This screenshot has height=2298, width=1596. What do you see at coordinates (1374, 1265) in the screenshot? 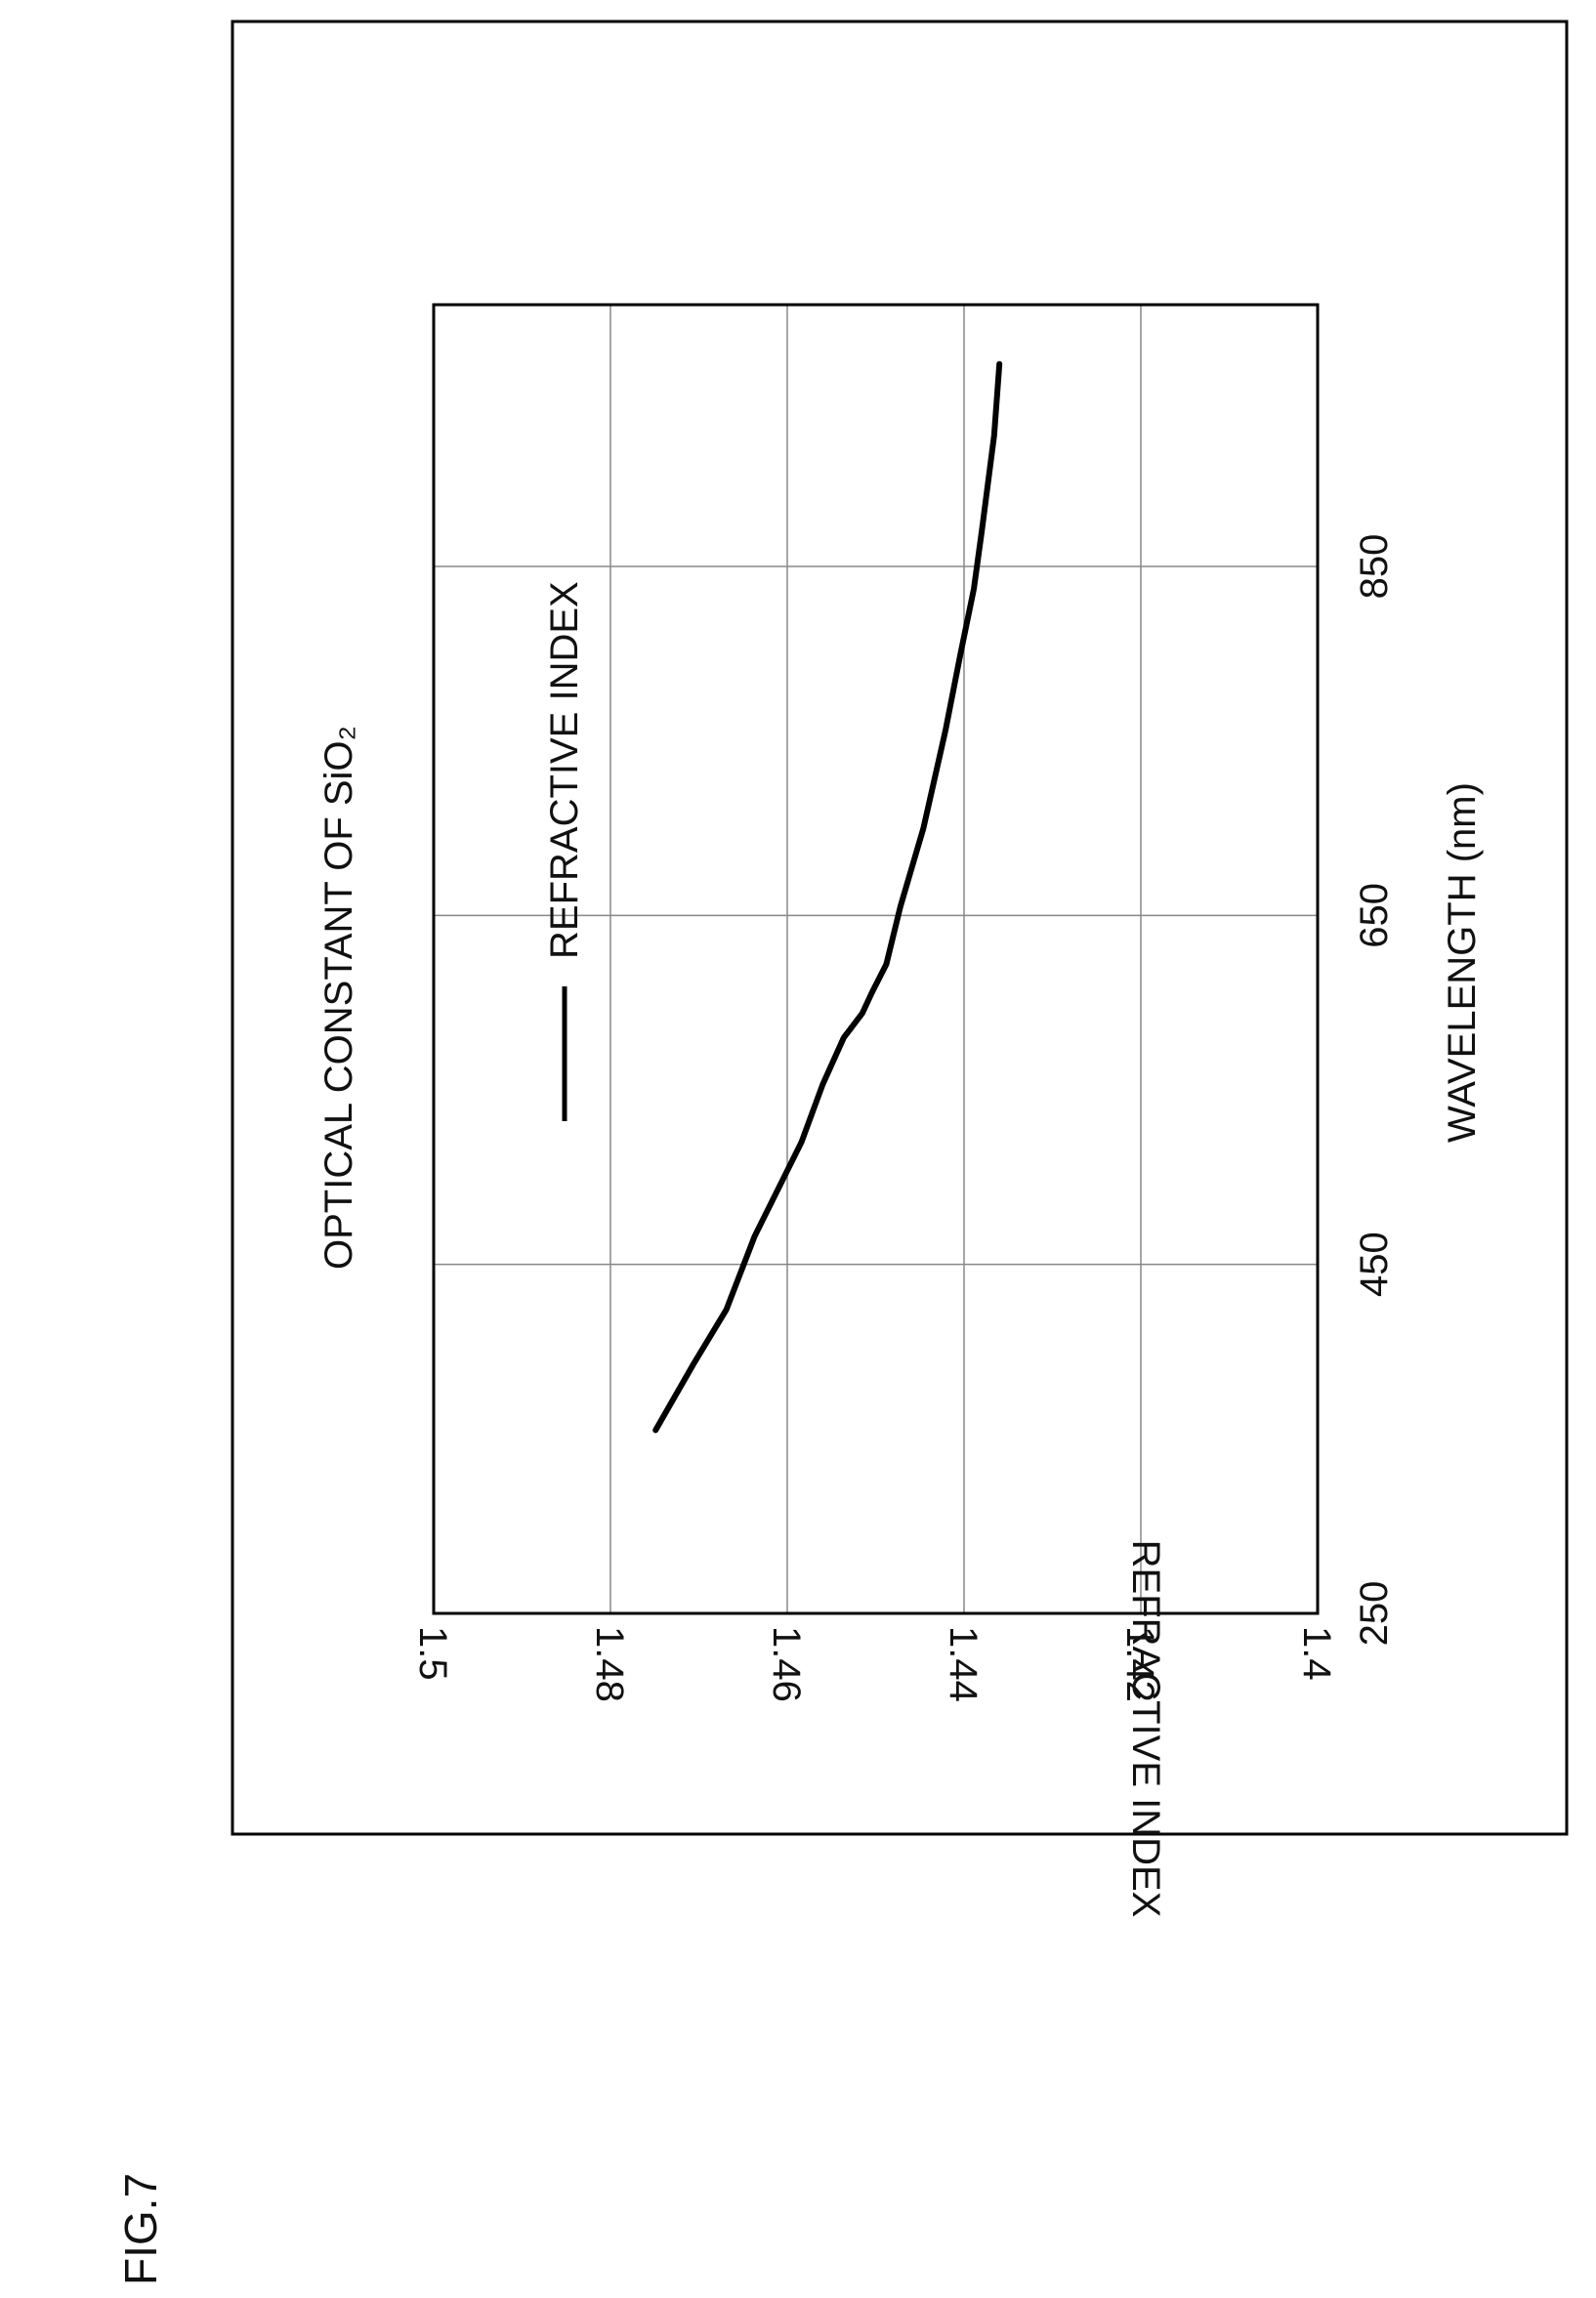
I see `x-tick-label-1: 450` at bounding box center [1374, 1265].